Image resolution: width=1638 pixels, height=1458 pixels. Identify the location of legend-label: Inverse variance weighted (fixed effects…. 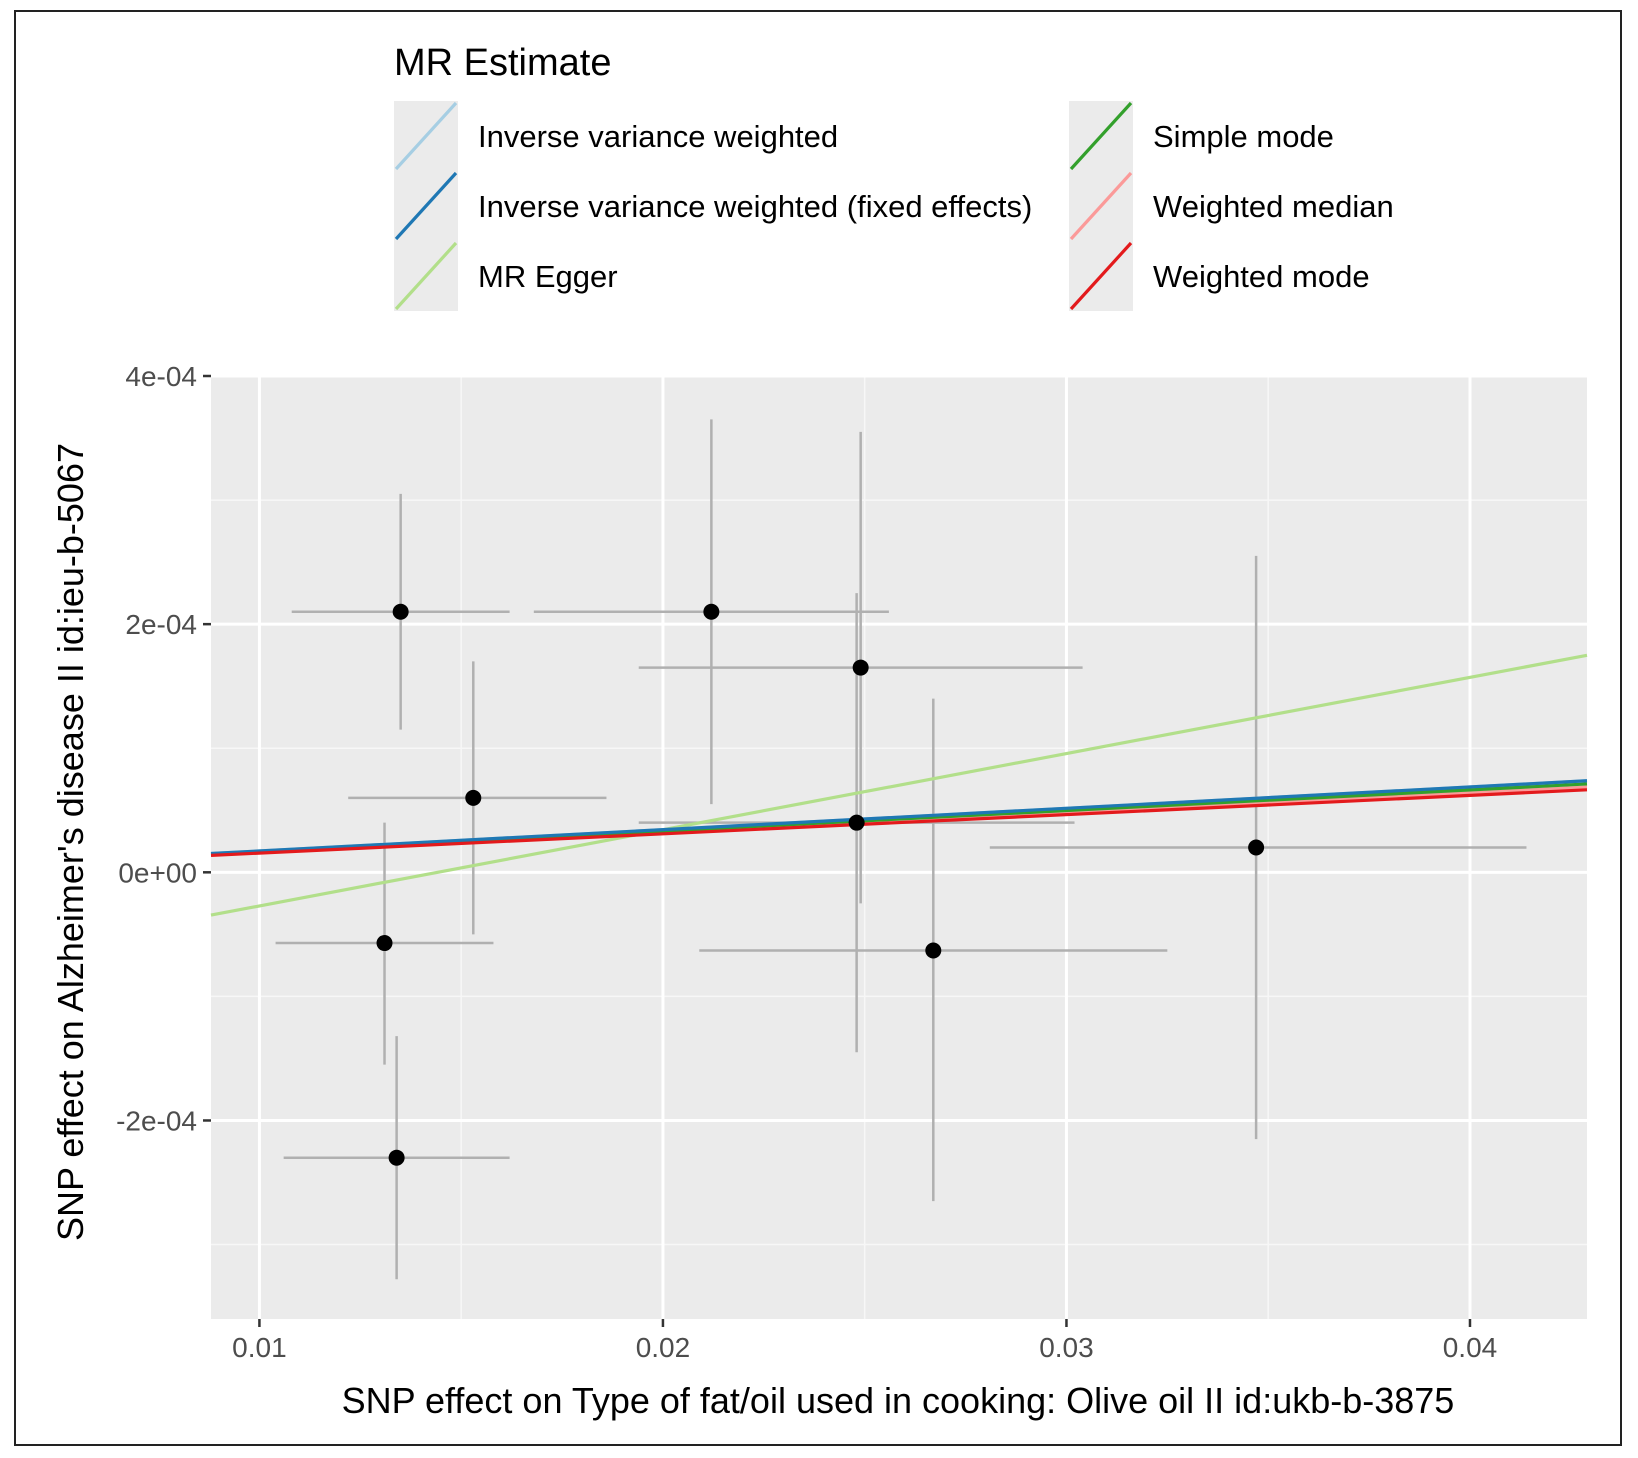
(755, 206).